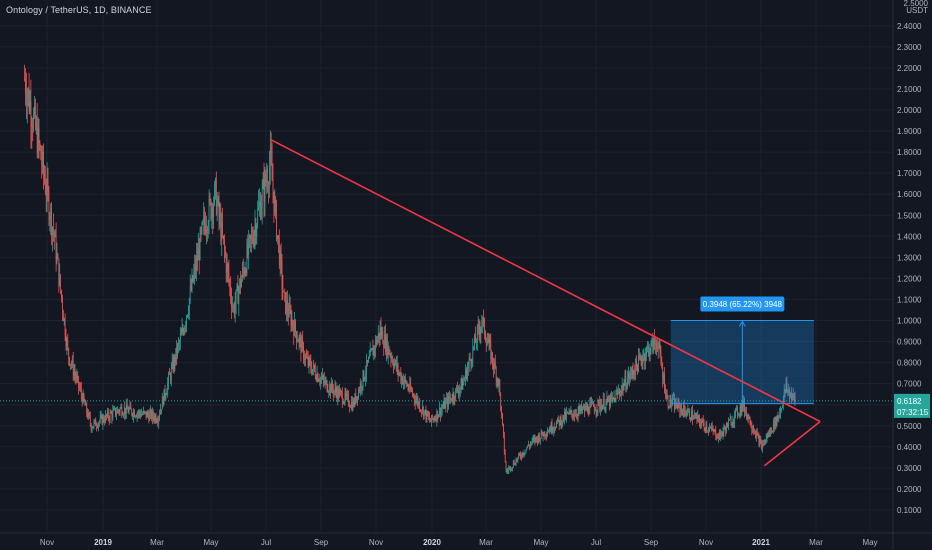 The image size is (932, 550). What do you see at coordinates (742, 350) in the screenshot?
I see `measure-tool: 0.3948 (65.22%) 3948` at bounding box center [742, 350].